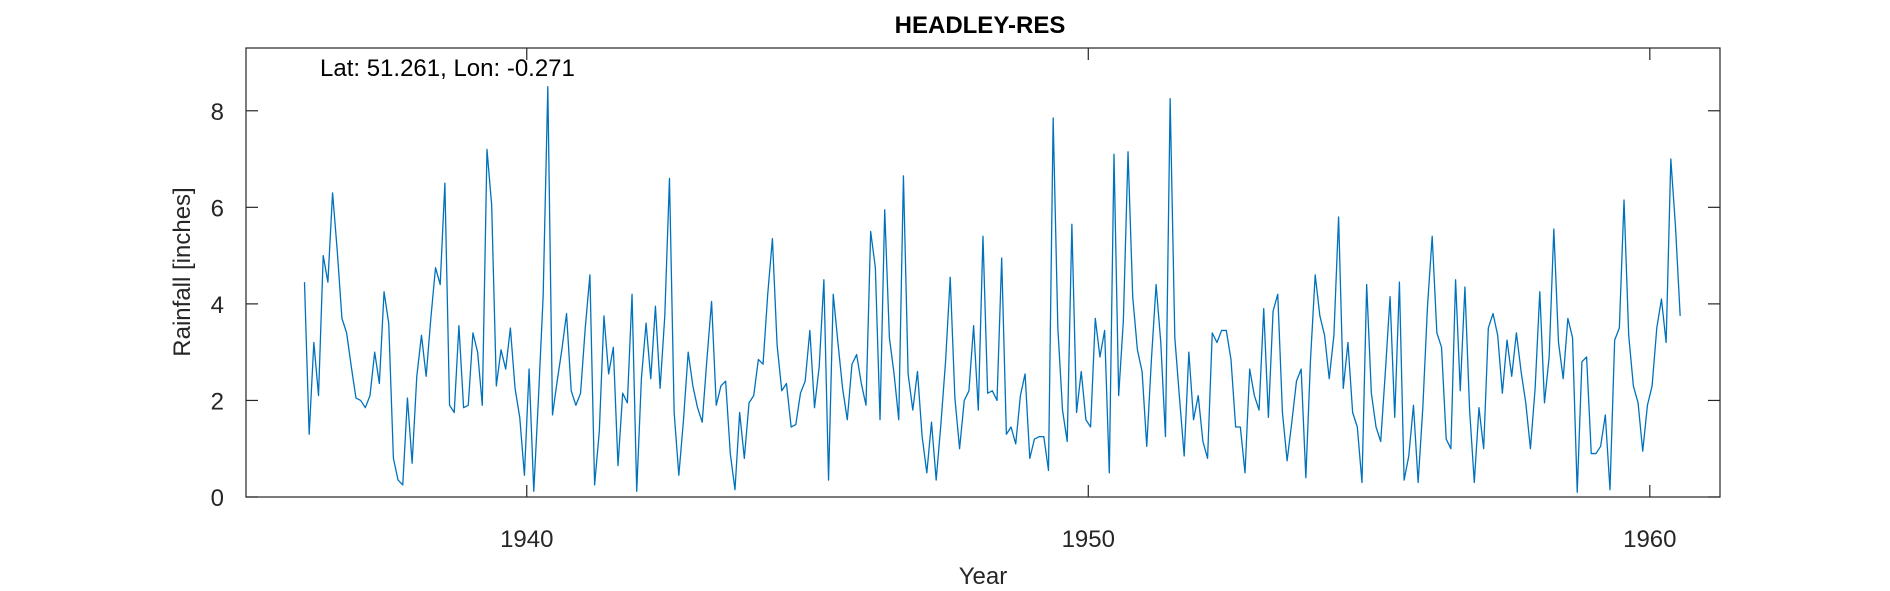  I want to click on x-tick-label: 1950, so click(1088, 539).